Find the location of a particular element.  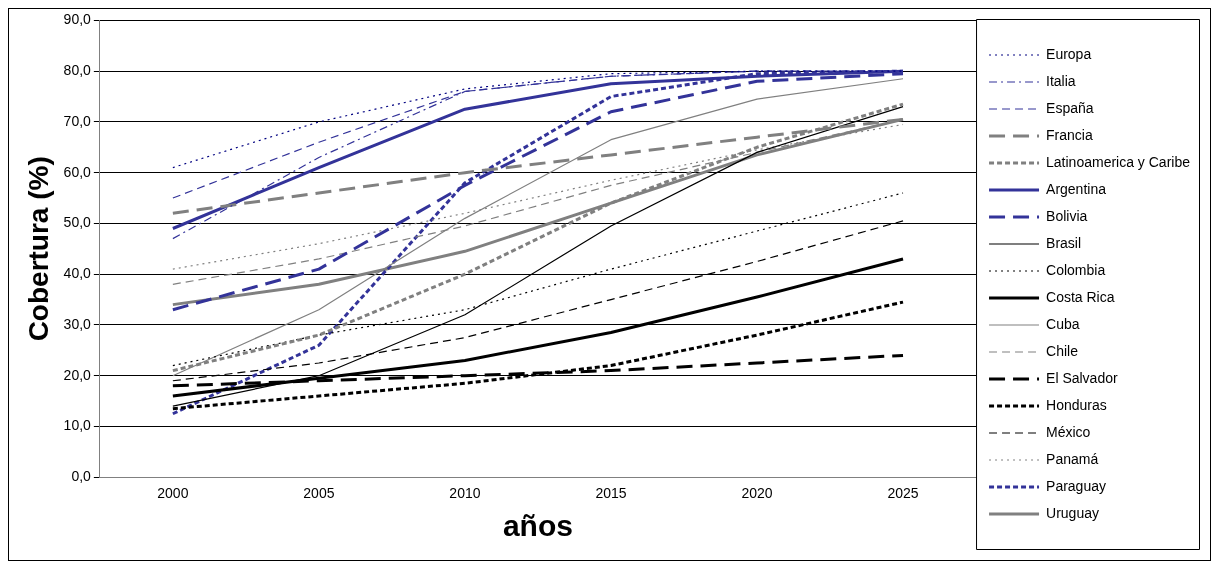

y-tick-label: 90,0 is located at coordinates (77, 19).